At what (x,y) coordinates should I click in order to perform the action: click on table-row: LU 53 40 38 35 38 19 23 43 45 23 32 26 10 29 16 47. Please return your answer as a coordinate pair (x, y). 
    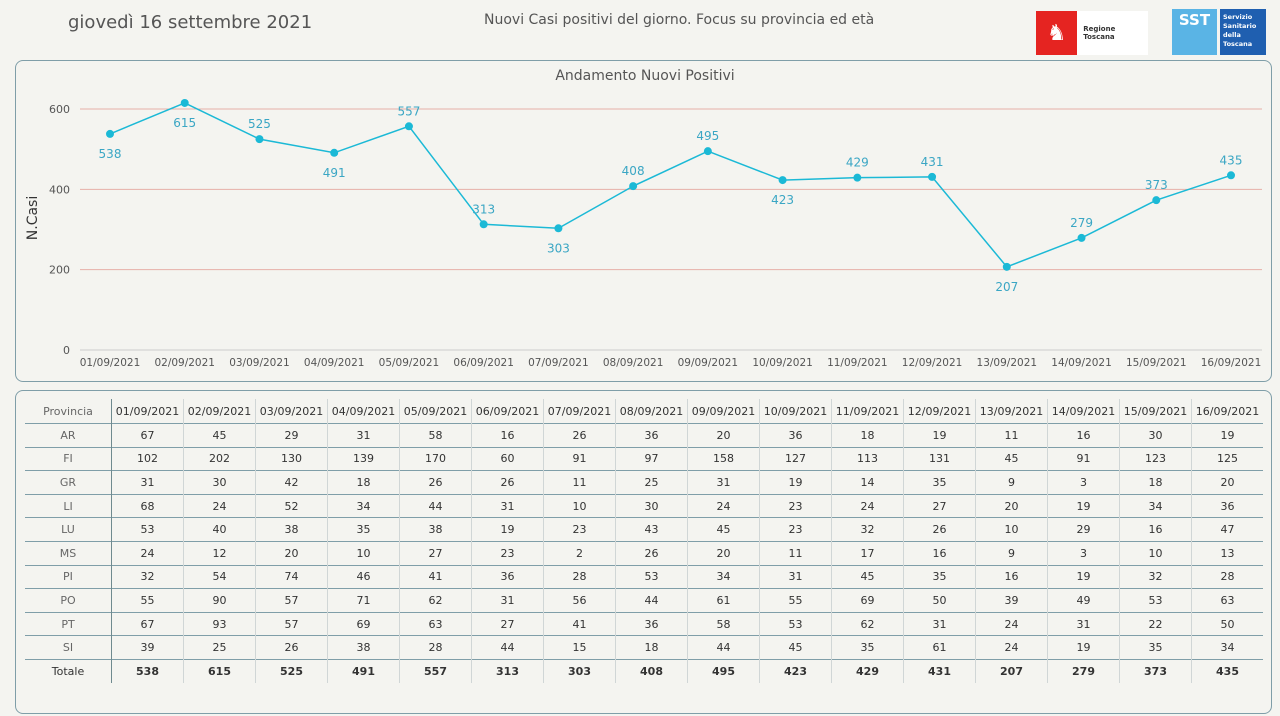
    Looking at the image, I should click on (644, 529).